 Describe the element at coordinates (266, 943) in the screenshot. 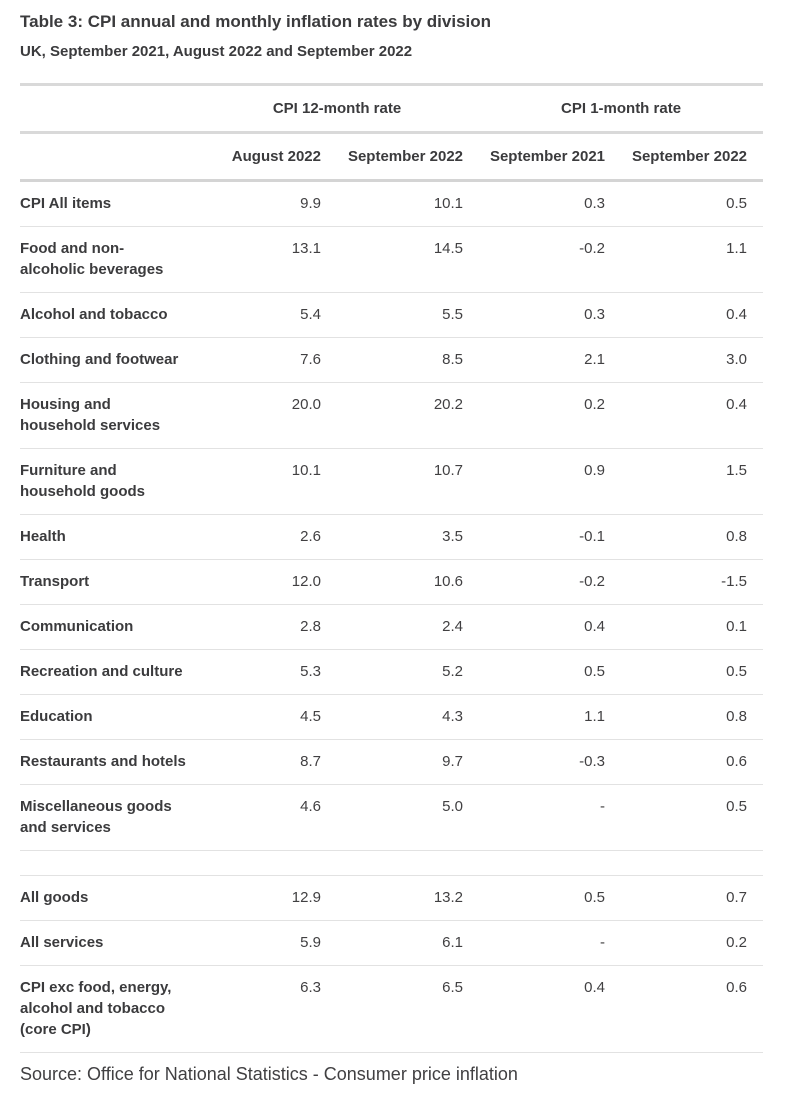

I see `cell-value: 5.9` at that location.